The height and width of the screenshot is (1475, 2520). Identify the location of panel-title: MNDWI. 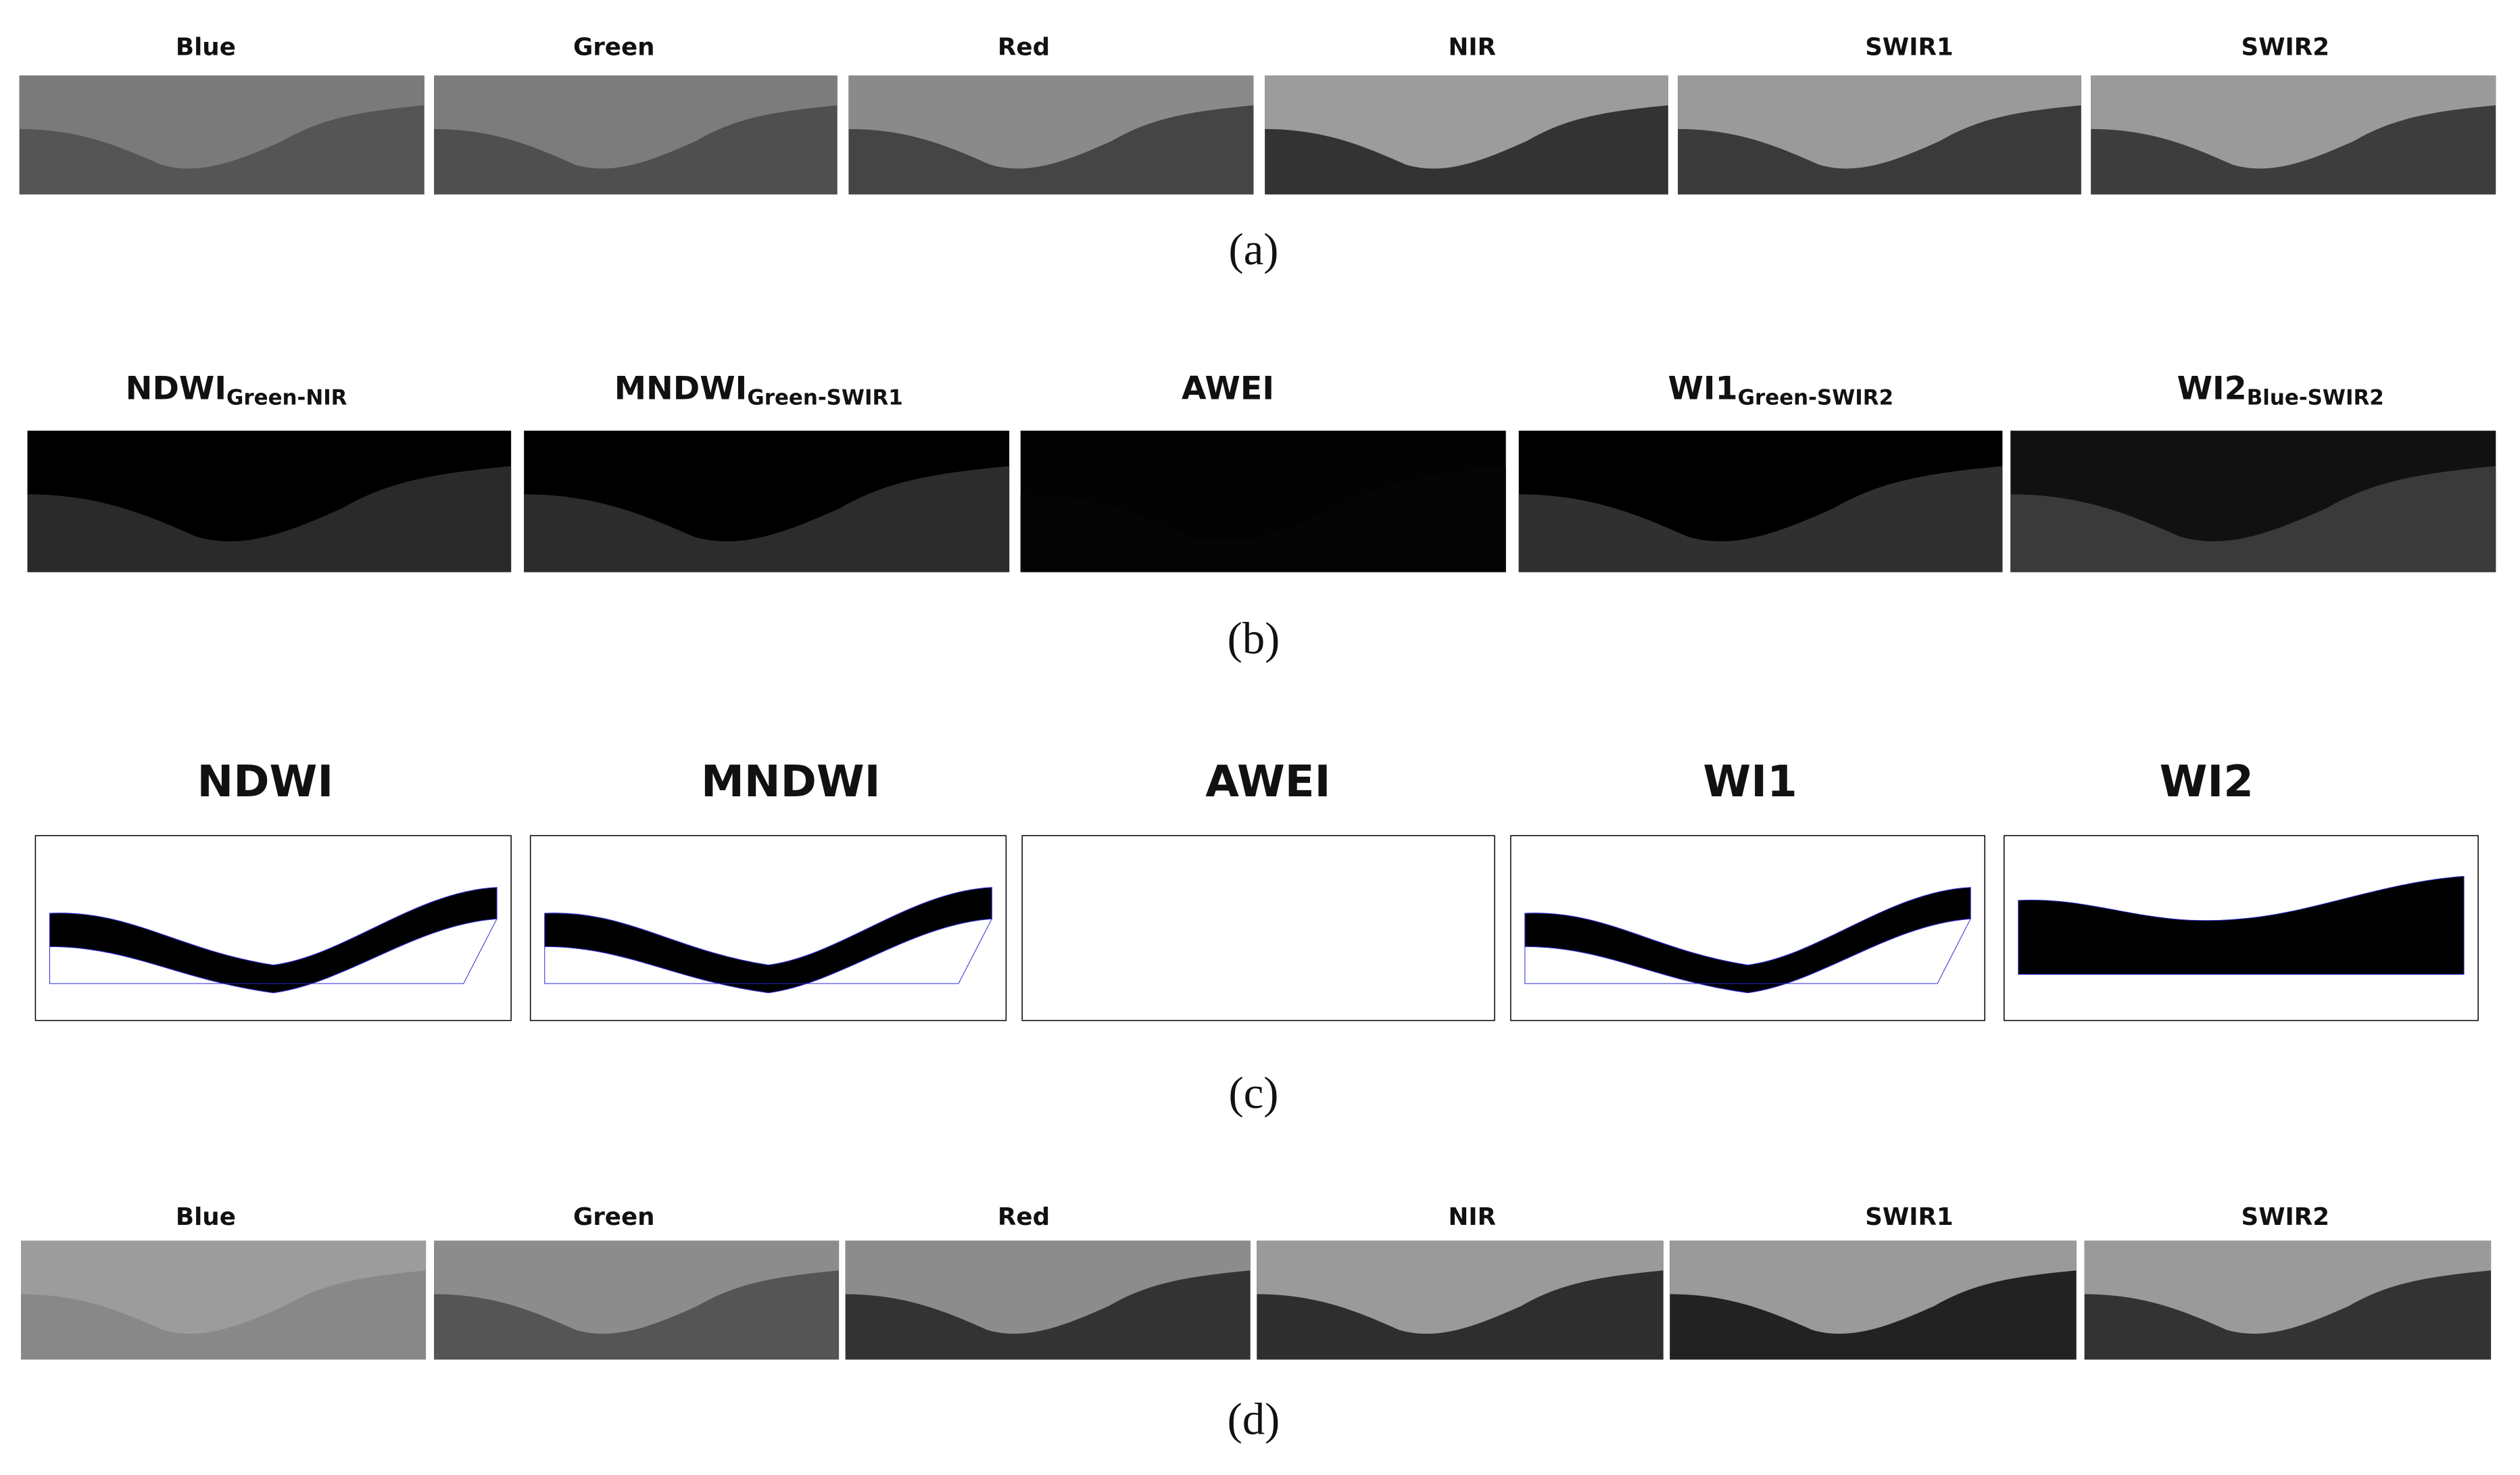
(791, 781).